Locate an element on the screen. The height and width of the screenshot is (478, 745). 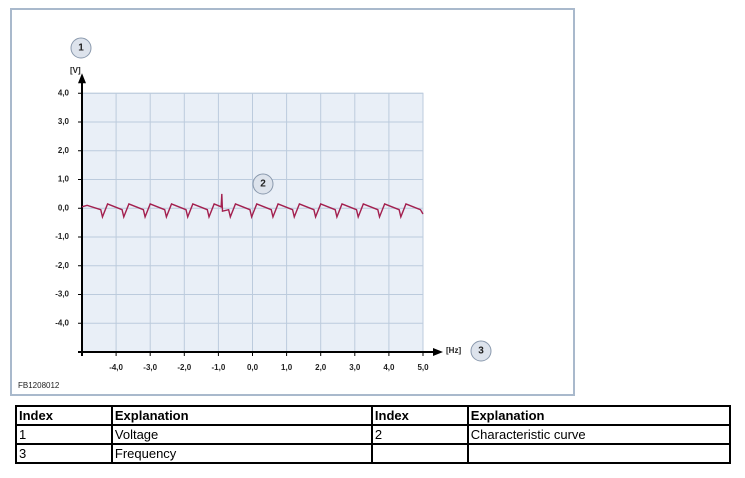
x-tick-label: -4,0 is located at coordinates (116, 367).